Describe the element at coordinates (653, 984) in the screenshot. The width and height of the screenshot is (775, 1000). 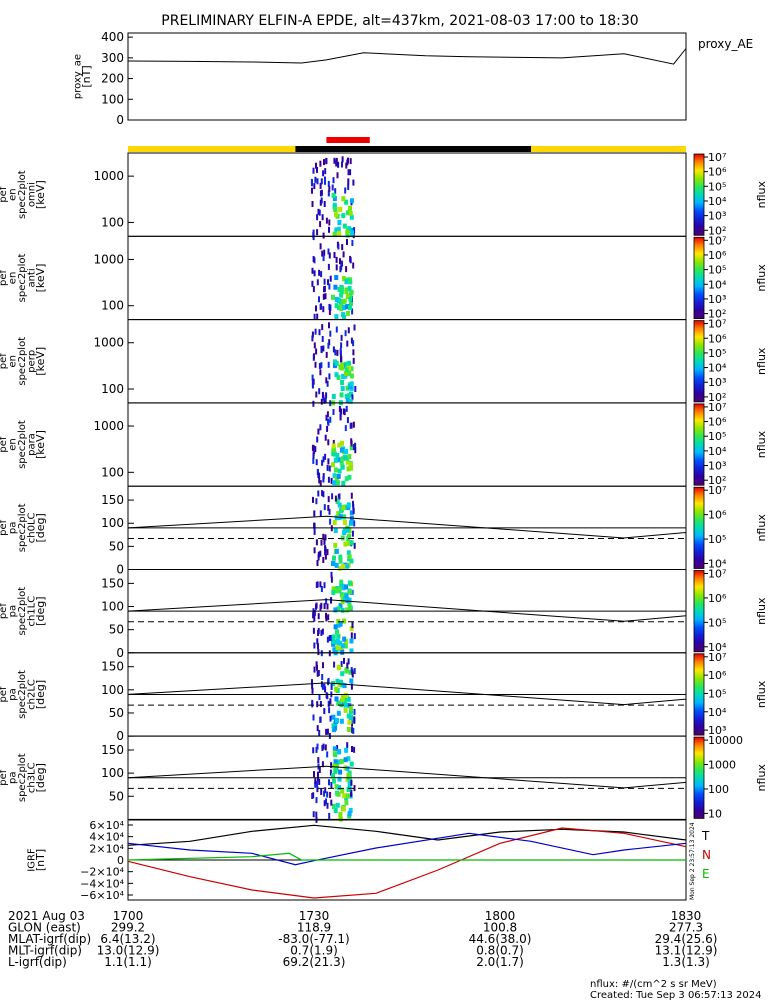
I see `units-note: nflux: #/(cm^2 s sr MeV)` at that location.